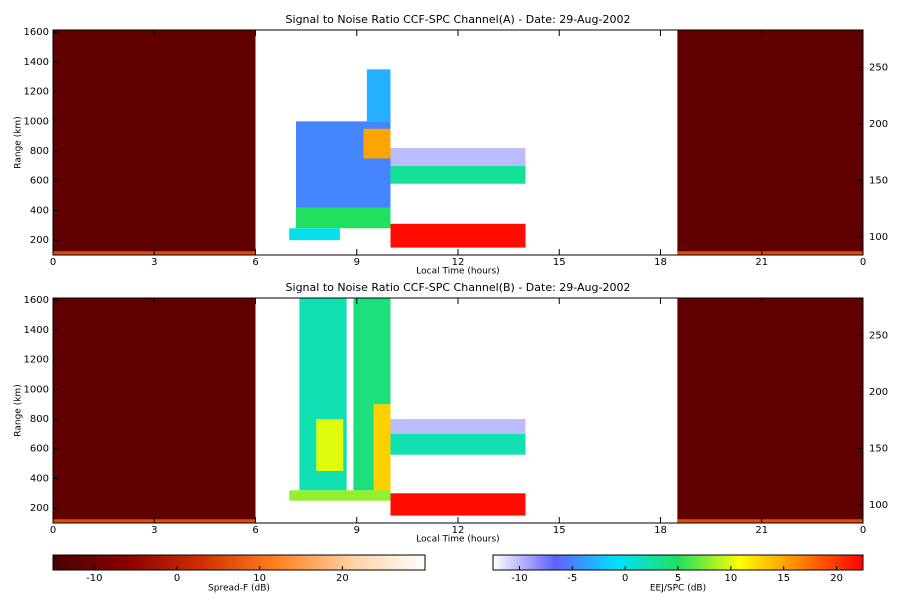  Describe the element at coordinates (678, 578) in the screenshot. I see `colorbar-tick-label: 5` at that location.